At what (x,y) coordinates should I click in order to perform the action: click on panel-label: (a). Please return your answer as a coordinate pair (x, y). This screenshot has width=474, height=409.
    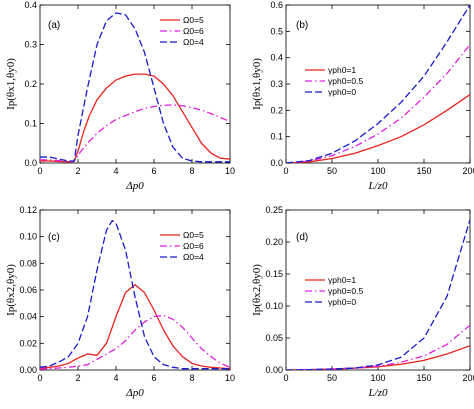
    Looking at the image, I should click on (54, 25).